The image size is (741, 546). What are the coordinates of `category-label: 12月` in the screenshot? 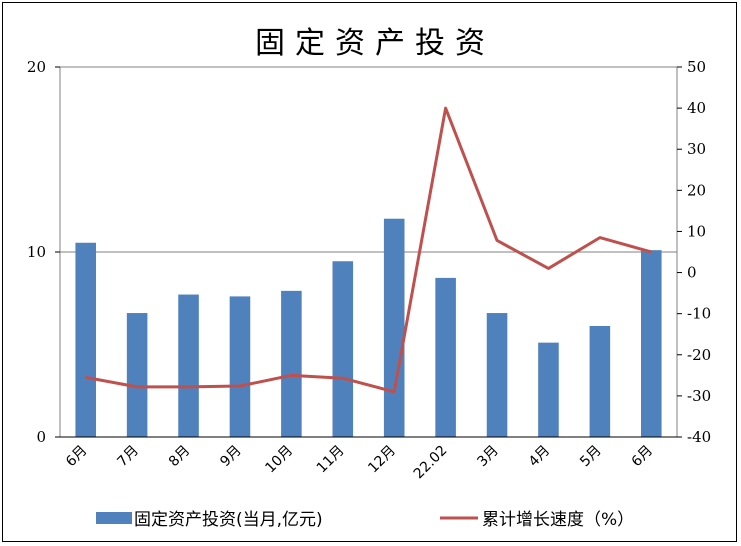 It's located at (382, 460).